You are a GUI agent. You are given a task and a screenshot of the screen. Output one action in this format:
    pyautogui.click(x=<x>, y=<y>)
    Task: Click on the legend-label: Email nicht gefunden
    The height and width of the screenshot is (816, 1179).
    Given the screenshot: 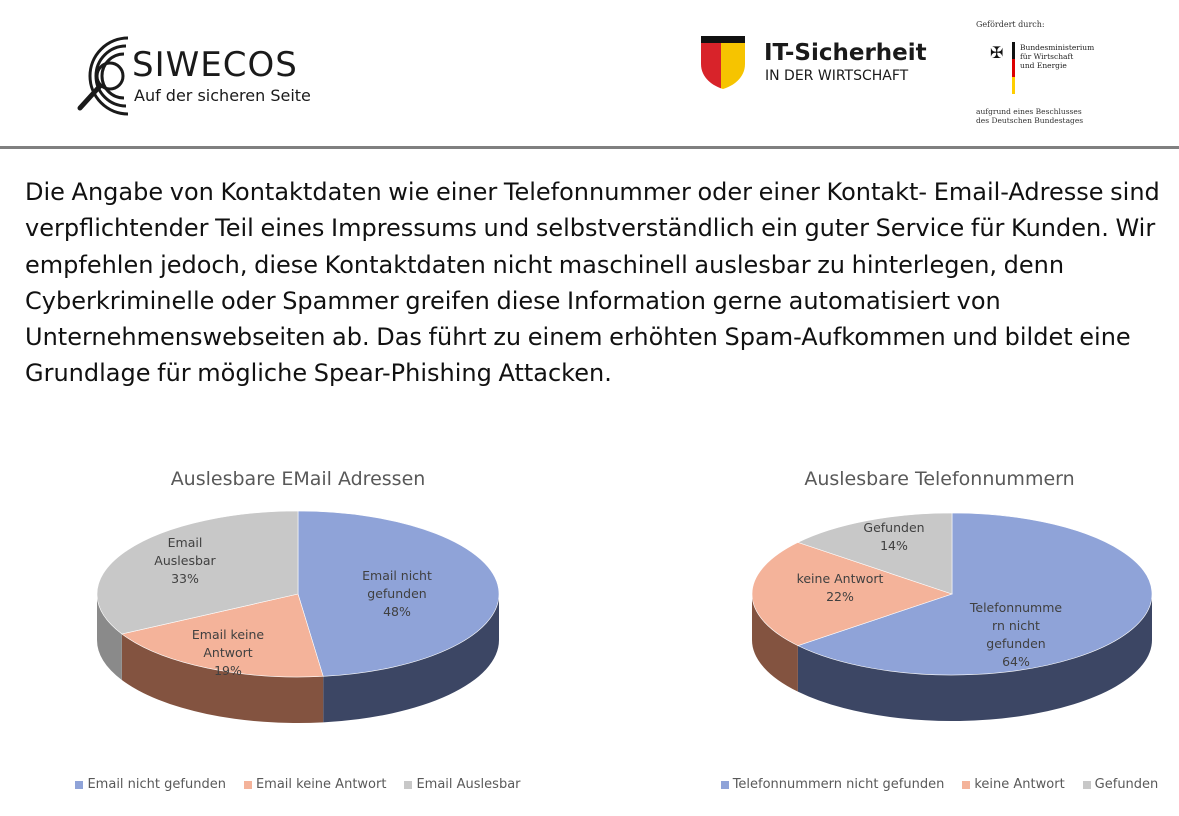 What is the action you would take?
    pyautogui.click(x=156, y=784)
    